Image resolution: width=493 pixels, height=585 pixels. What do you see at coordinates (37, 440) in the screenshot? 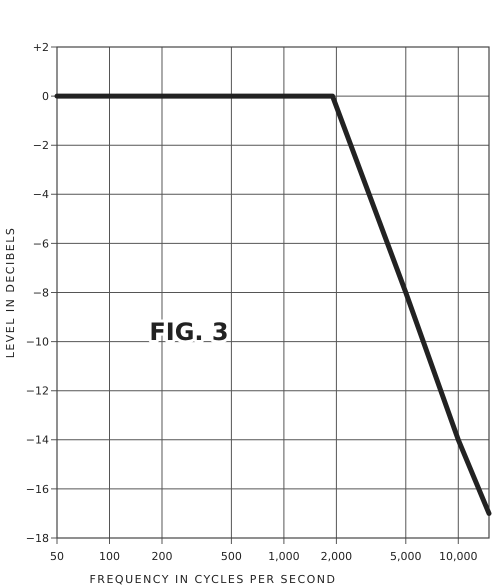
I see `y-tick-label: −14` at bounding box center [37, 440].